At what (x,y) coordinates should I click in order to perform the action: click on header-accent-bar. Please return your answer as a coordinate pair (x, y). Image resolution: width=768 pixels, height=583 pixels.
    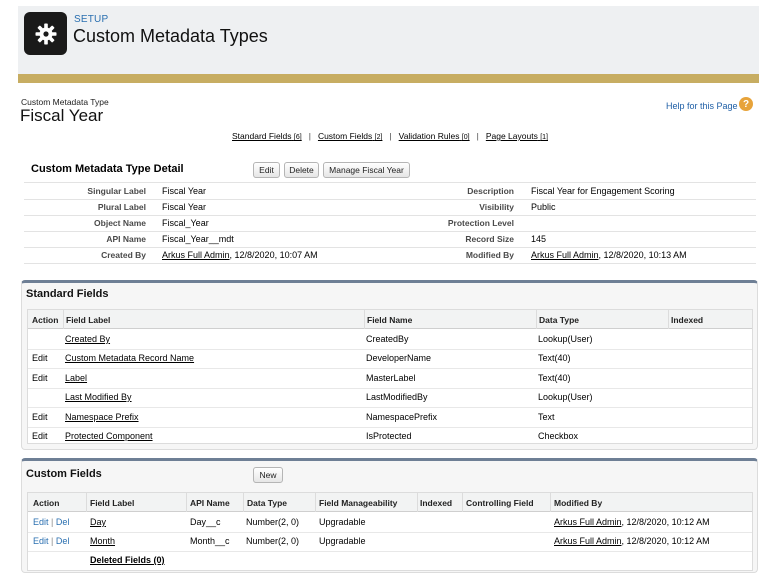
    Looking at the image, I should click on (388, 78).